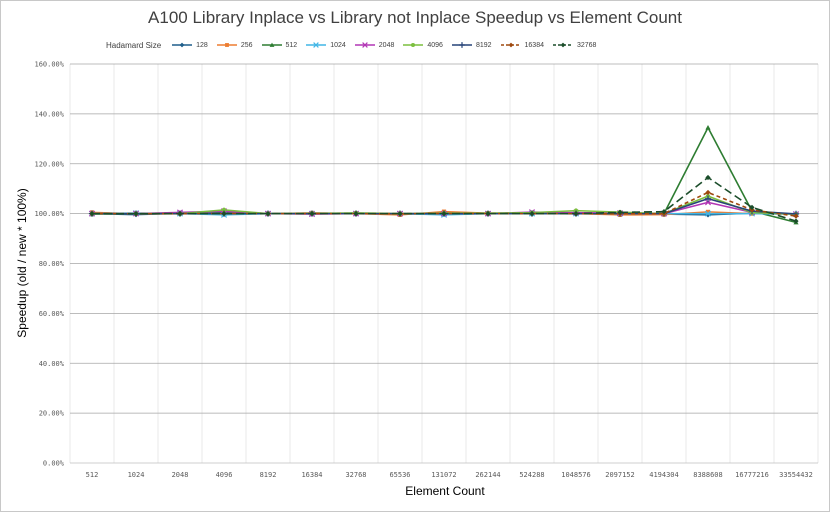 This screenshot has height=512, width=830. I want to click on y-tick-label: 60.00%, so click(52, 314).